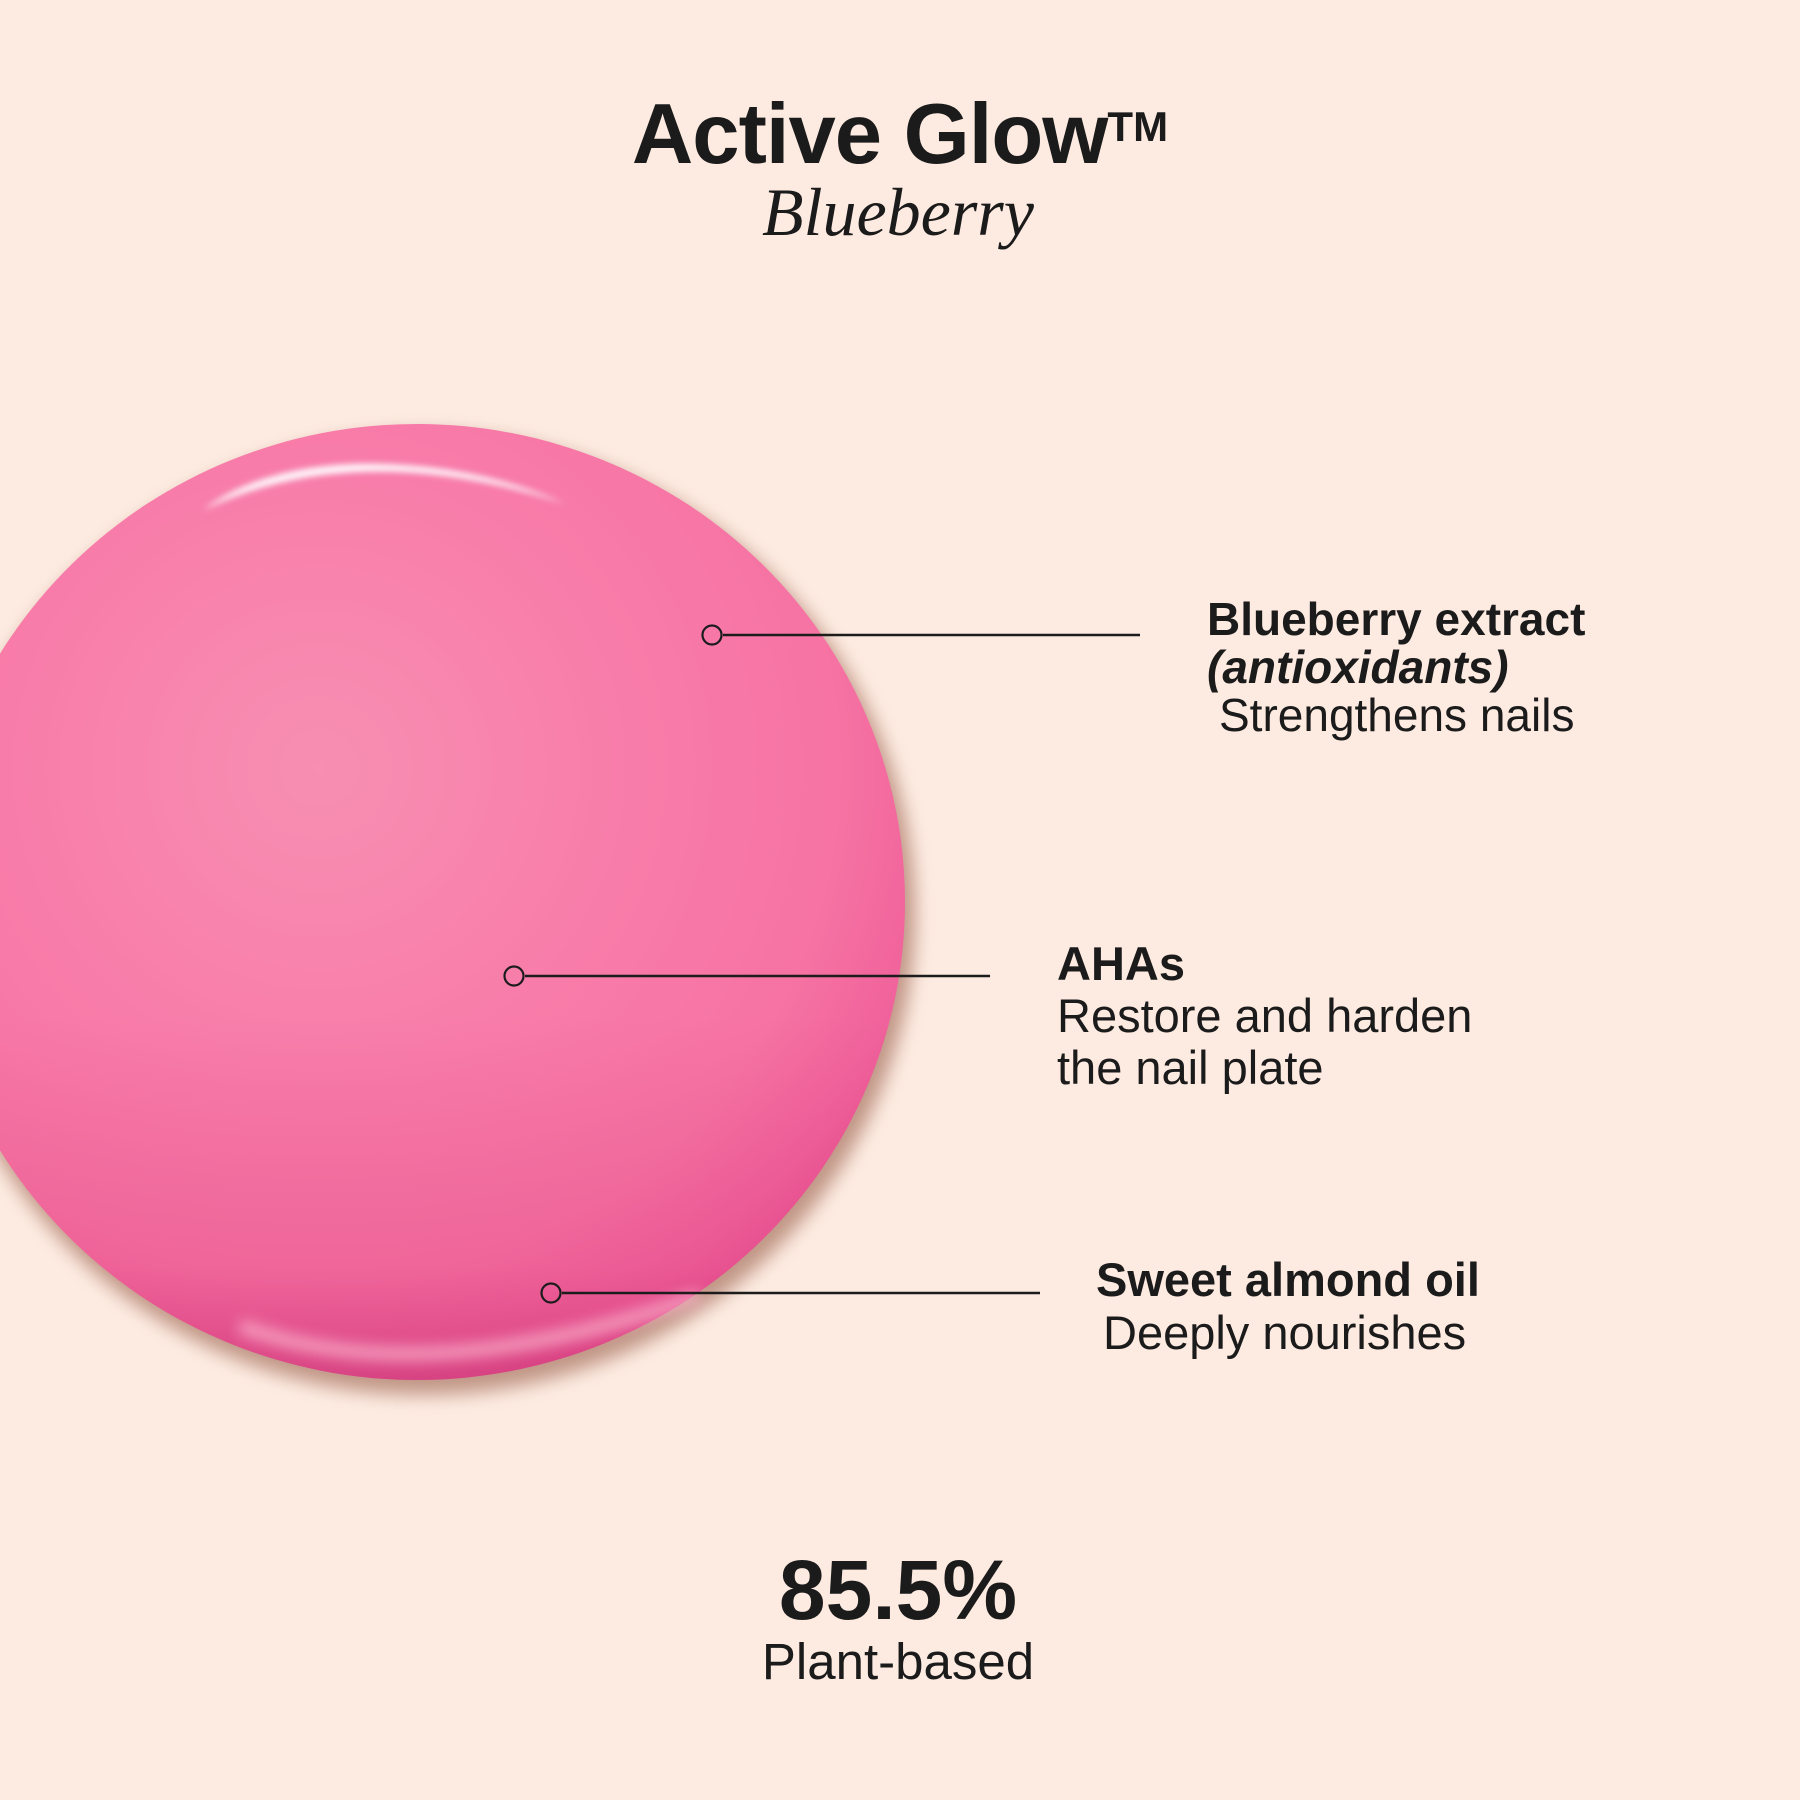  Describe the element at coordinates (1397, 715) in the screenshot. I see `callout-description: Strengthens nails` at that location.